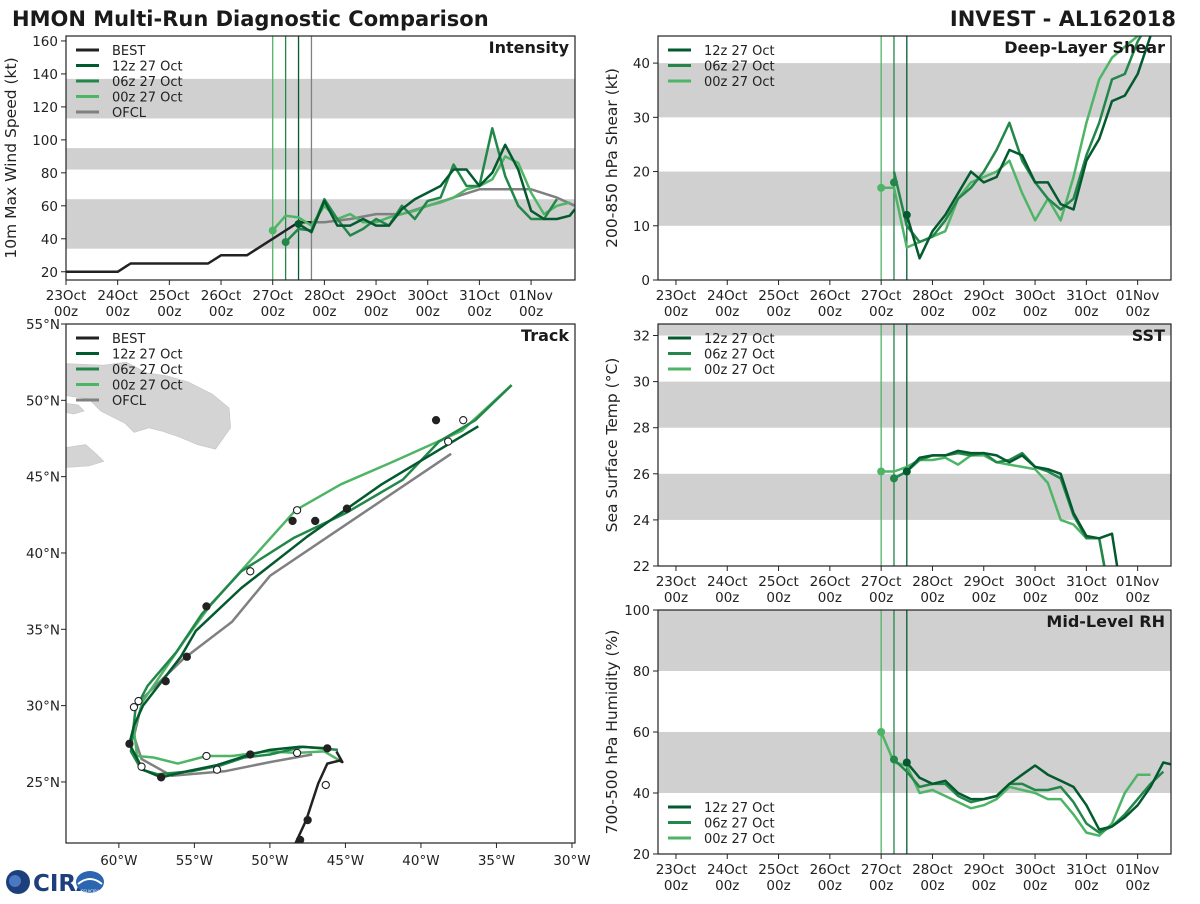 This screenshot has width=1200, height=904. Describe the element at coordinates (269, 861) in the screenshot. I see `lon-tick-label: 50°W` at that location.